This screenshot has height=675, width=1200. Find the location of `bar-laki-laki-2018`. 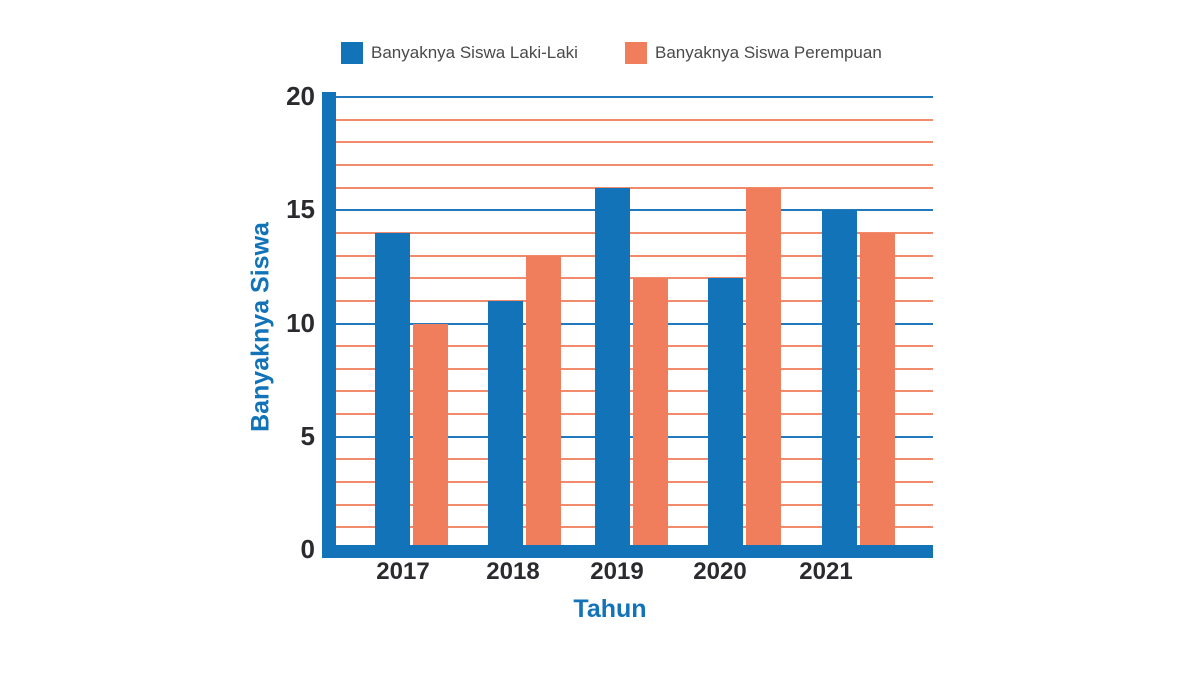

bar-laki-laki-2018 is located at coordinates (505, 423).